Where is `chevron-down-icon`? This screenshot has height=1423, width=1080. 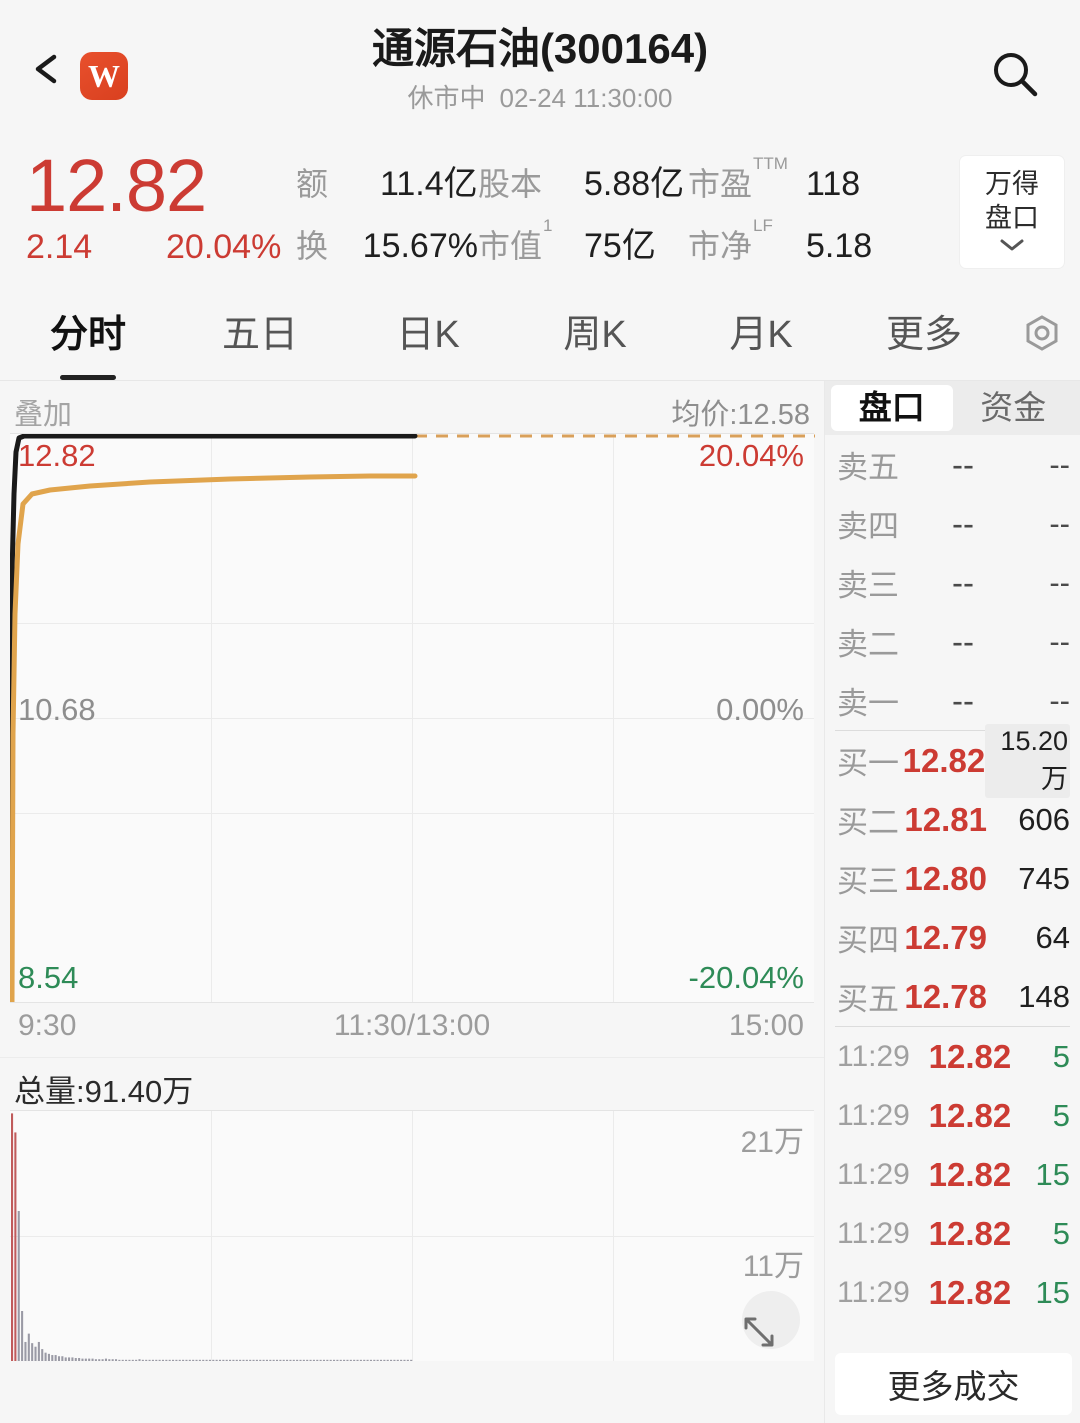
chevron-down-icon is located at coordinates (1012, 247).